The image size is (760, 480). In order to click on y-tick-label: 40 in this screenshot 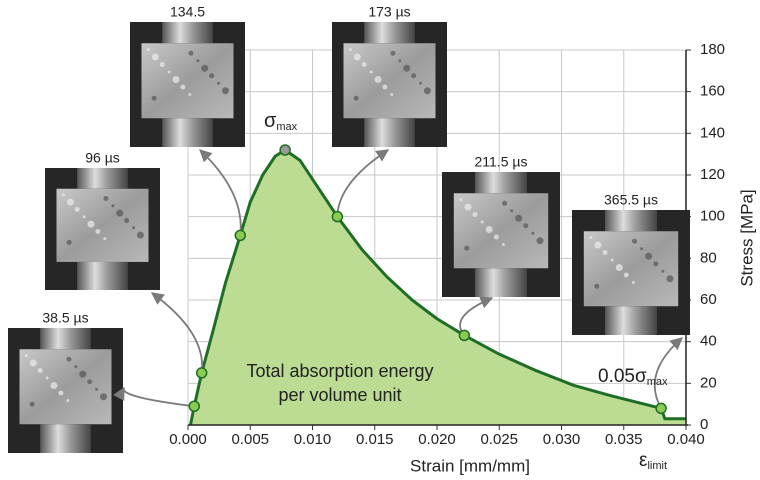, I will do `click(708, 341)`.